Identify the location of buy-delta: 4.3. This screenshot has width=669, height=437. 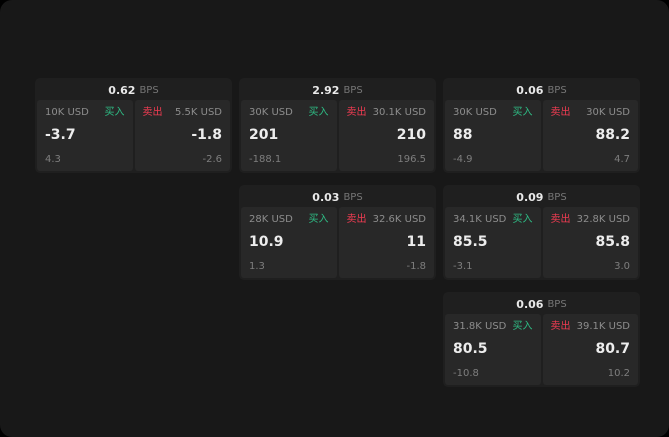
(53, 159).